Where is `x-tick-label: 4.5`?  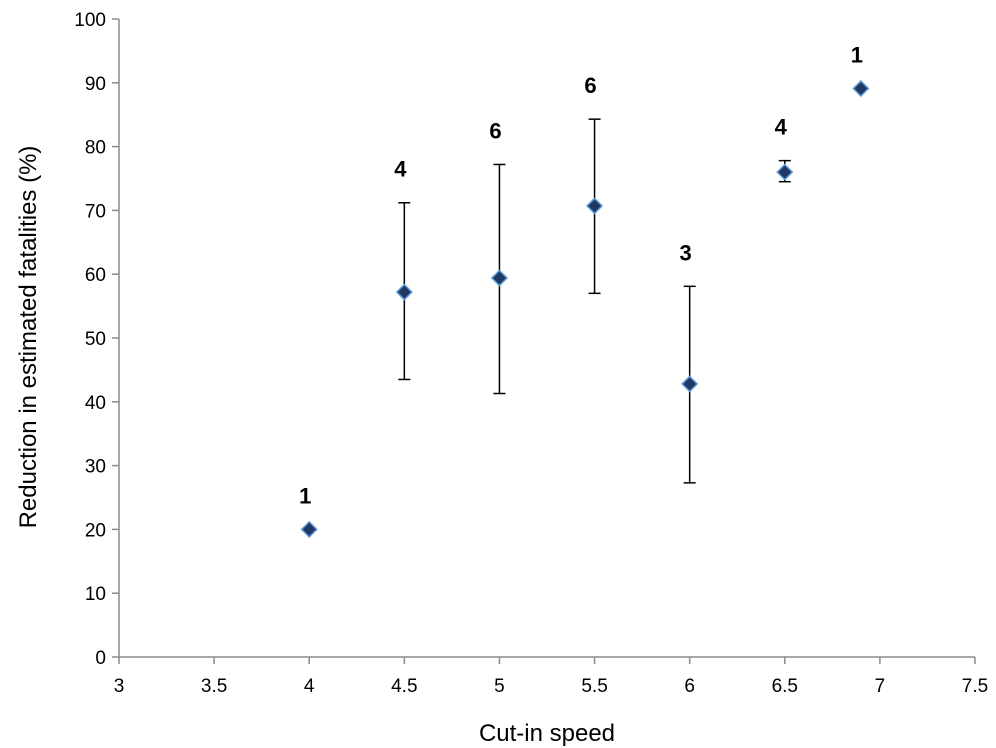
x-tick-label: 4.5 is located at coordinates (404, 686).